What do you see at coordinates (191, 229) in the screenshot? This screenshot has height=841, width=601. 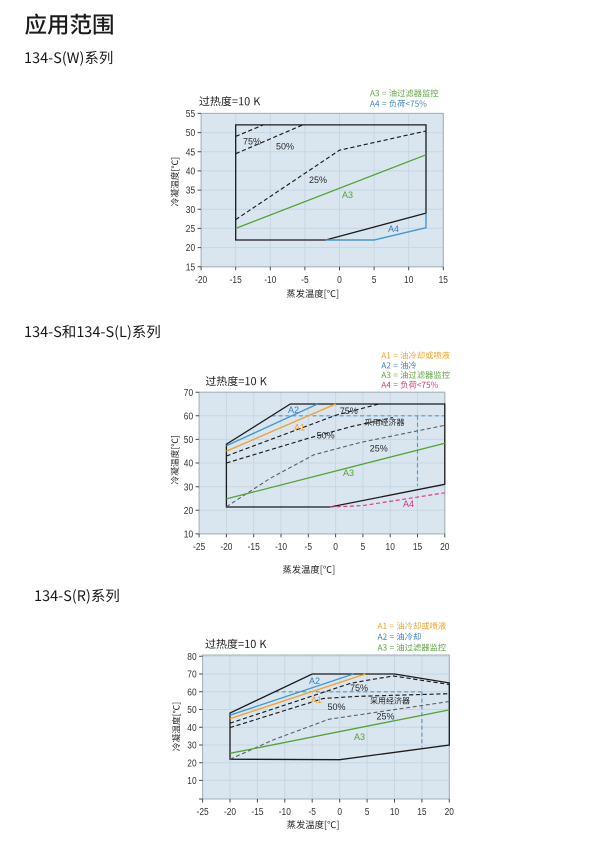 I see `svg-text: 25` at bounding box center [191, 229].